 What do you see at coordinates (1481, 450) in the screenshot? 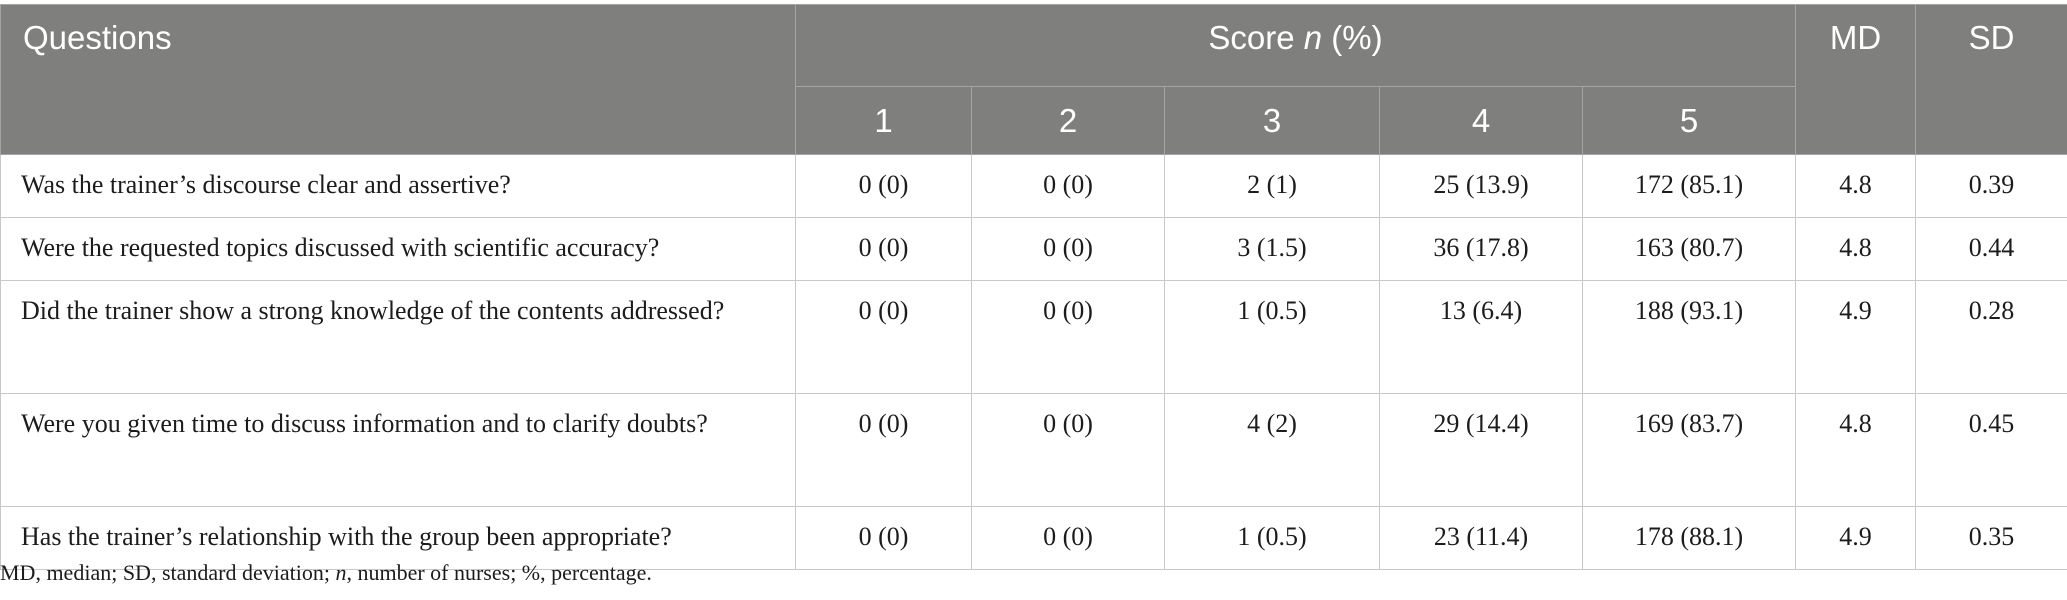
I see `score-cell-4: 29 (14.4)` at bounding box center [1481, 450].